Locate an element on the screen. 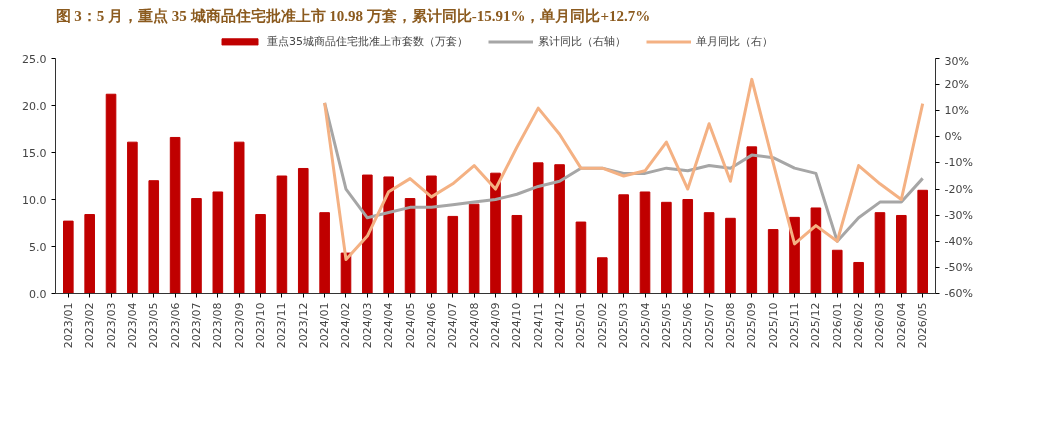 The width and height of the screenshot is (1056, 438). legend-label: 累计同比（右轴） is located at coordinates (582, 41).